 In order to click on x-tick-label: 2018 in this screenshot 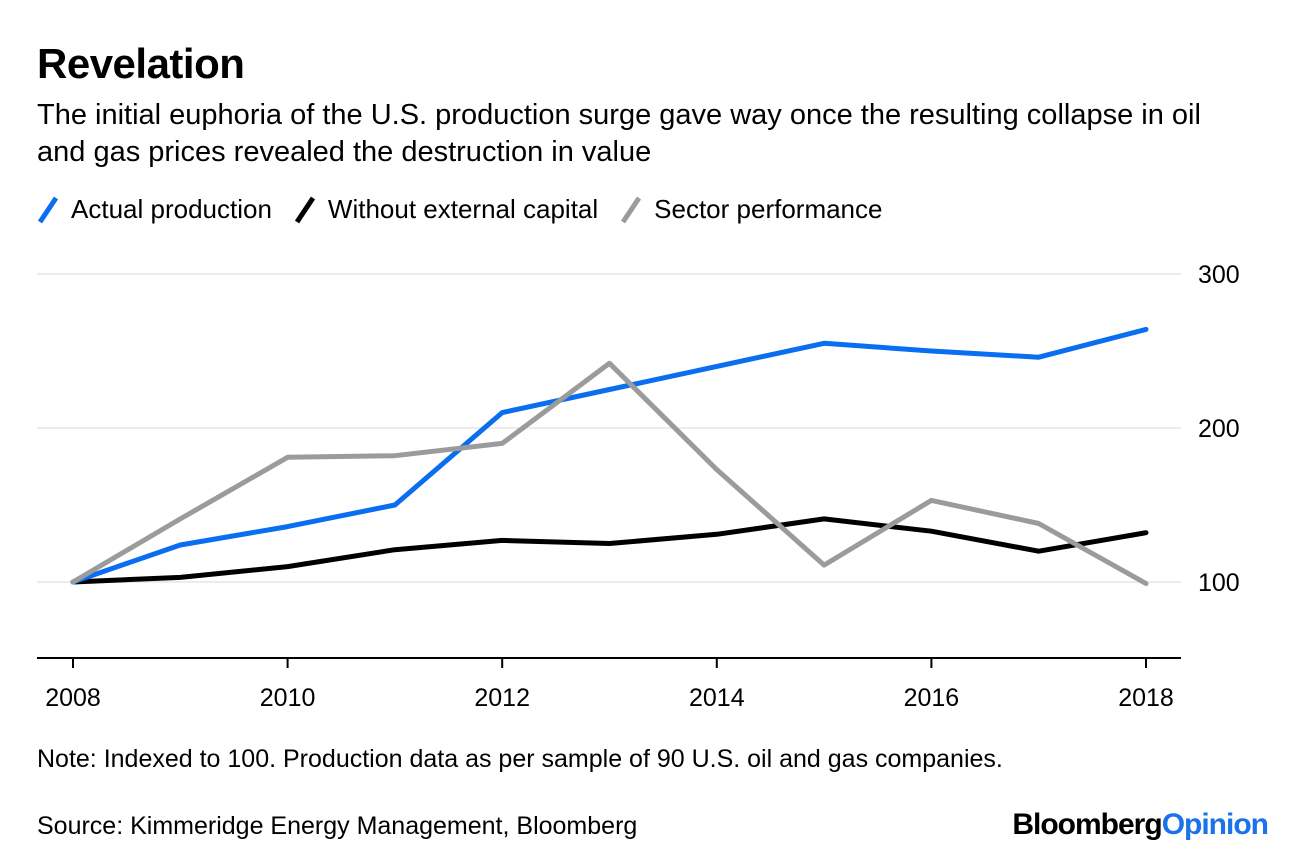, I will do `click(1146, 698)`.